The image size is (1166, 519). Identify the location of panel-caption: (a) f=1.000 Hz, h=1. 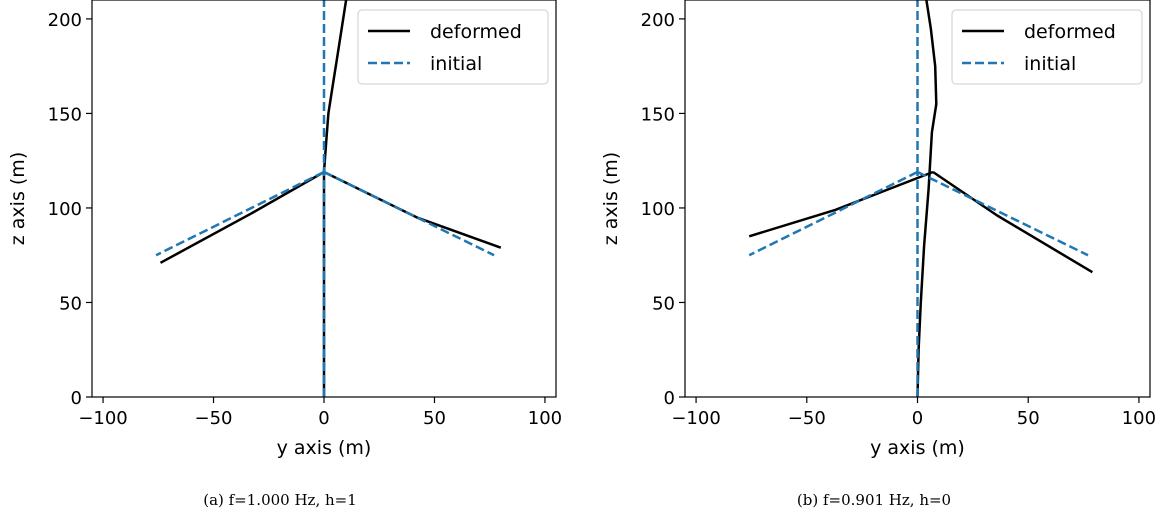
(280, 500).